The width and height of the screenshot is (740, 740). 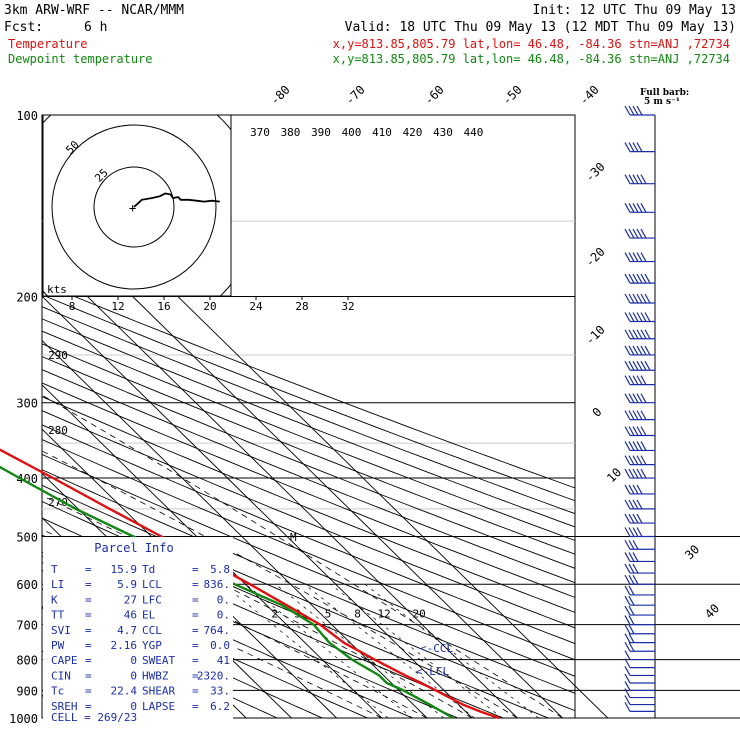 I want to click on mixing-ratio-lines, so click(x=380, y=650).